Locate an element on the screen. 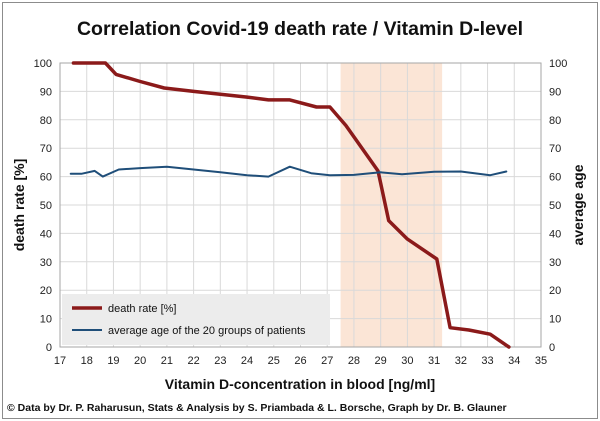  y-tick-label-left: 70 is located at coordinates (46, 149).